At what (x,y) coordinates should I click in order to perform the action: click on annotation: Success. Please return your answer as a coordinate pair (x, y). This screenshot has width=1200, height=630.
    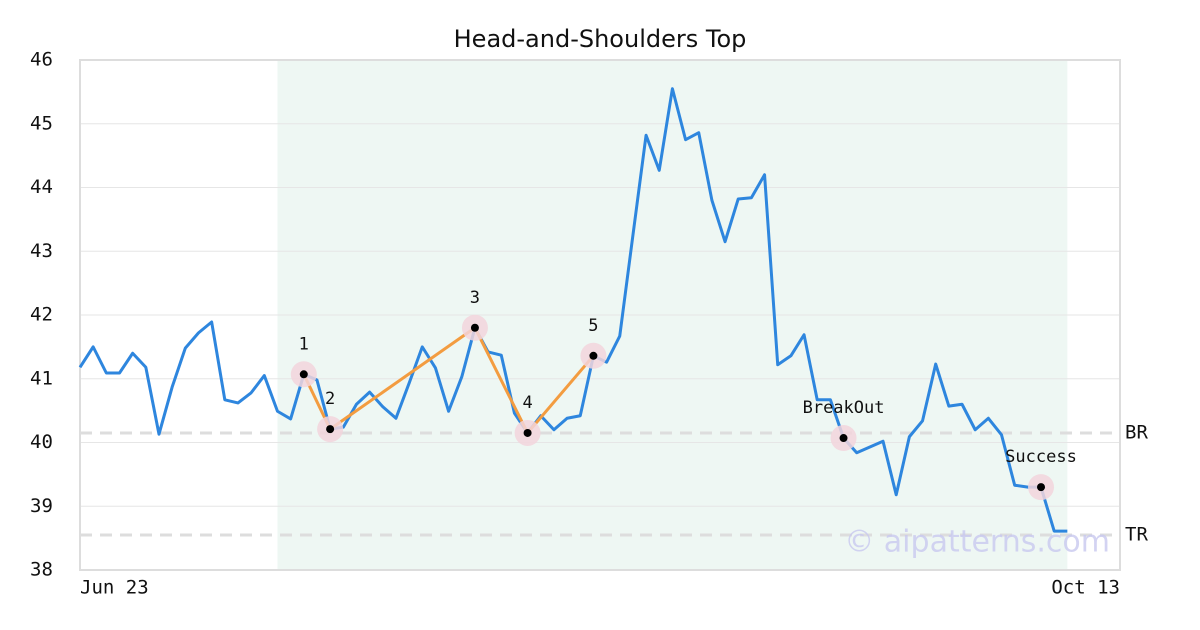
    Looking at the image, I should click on (1041, 457).